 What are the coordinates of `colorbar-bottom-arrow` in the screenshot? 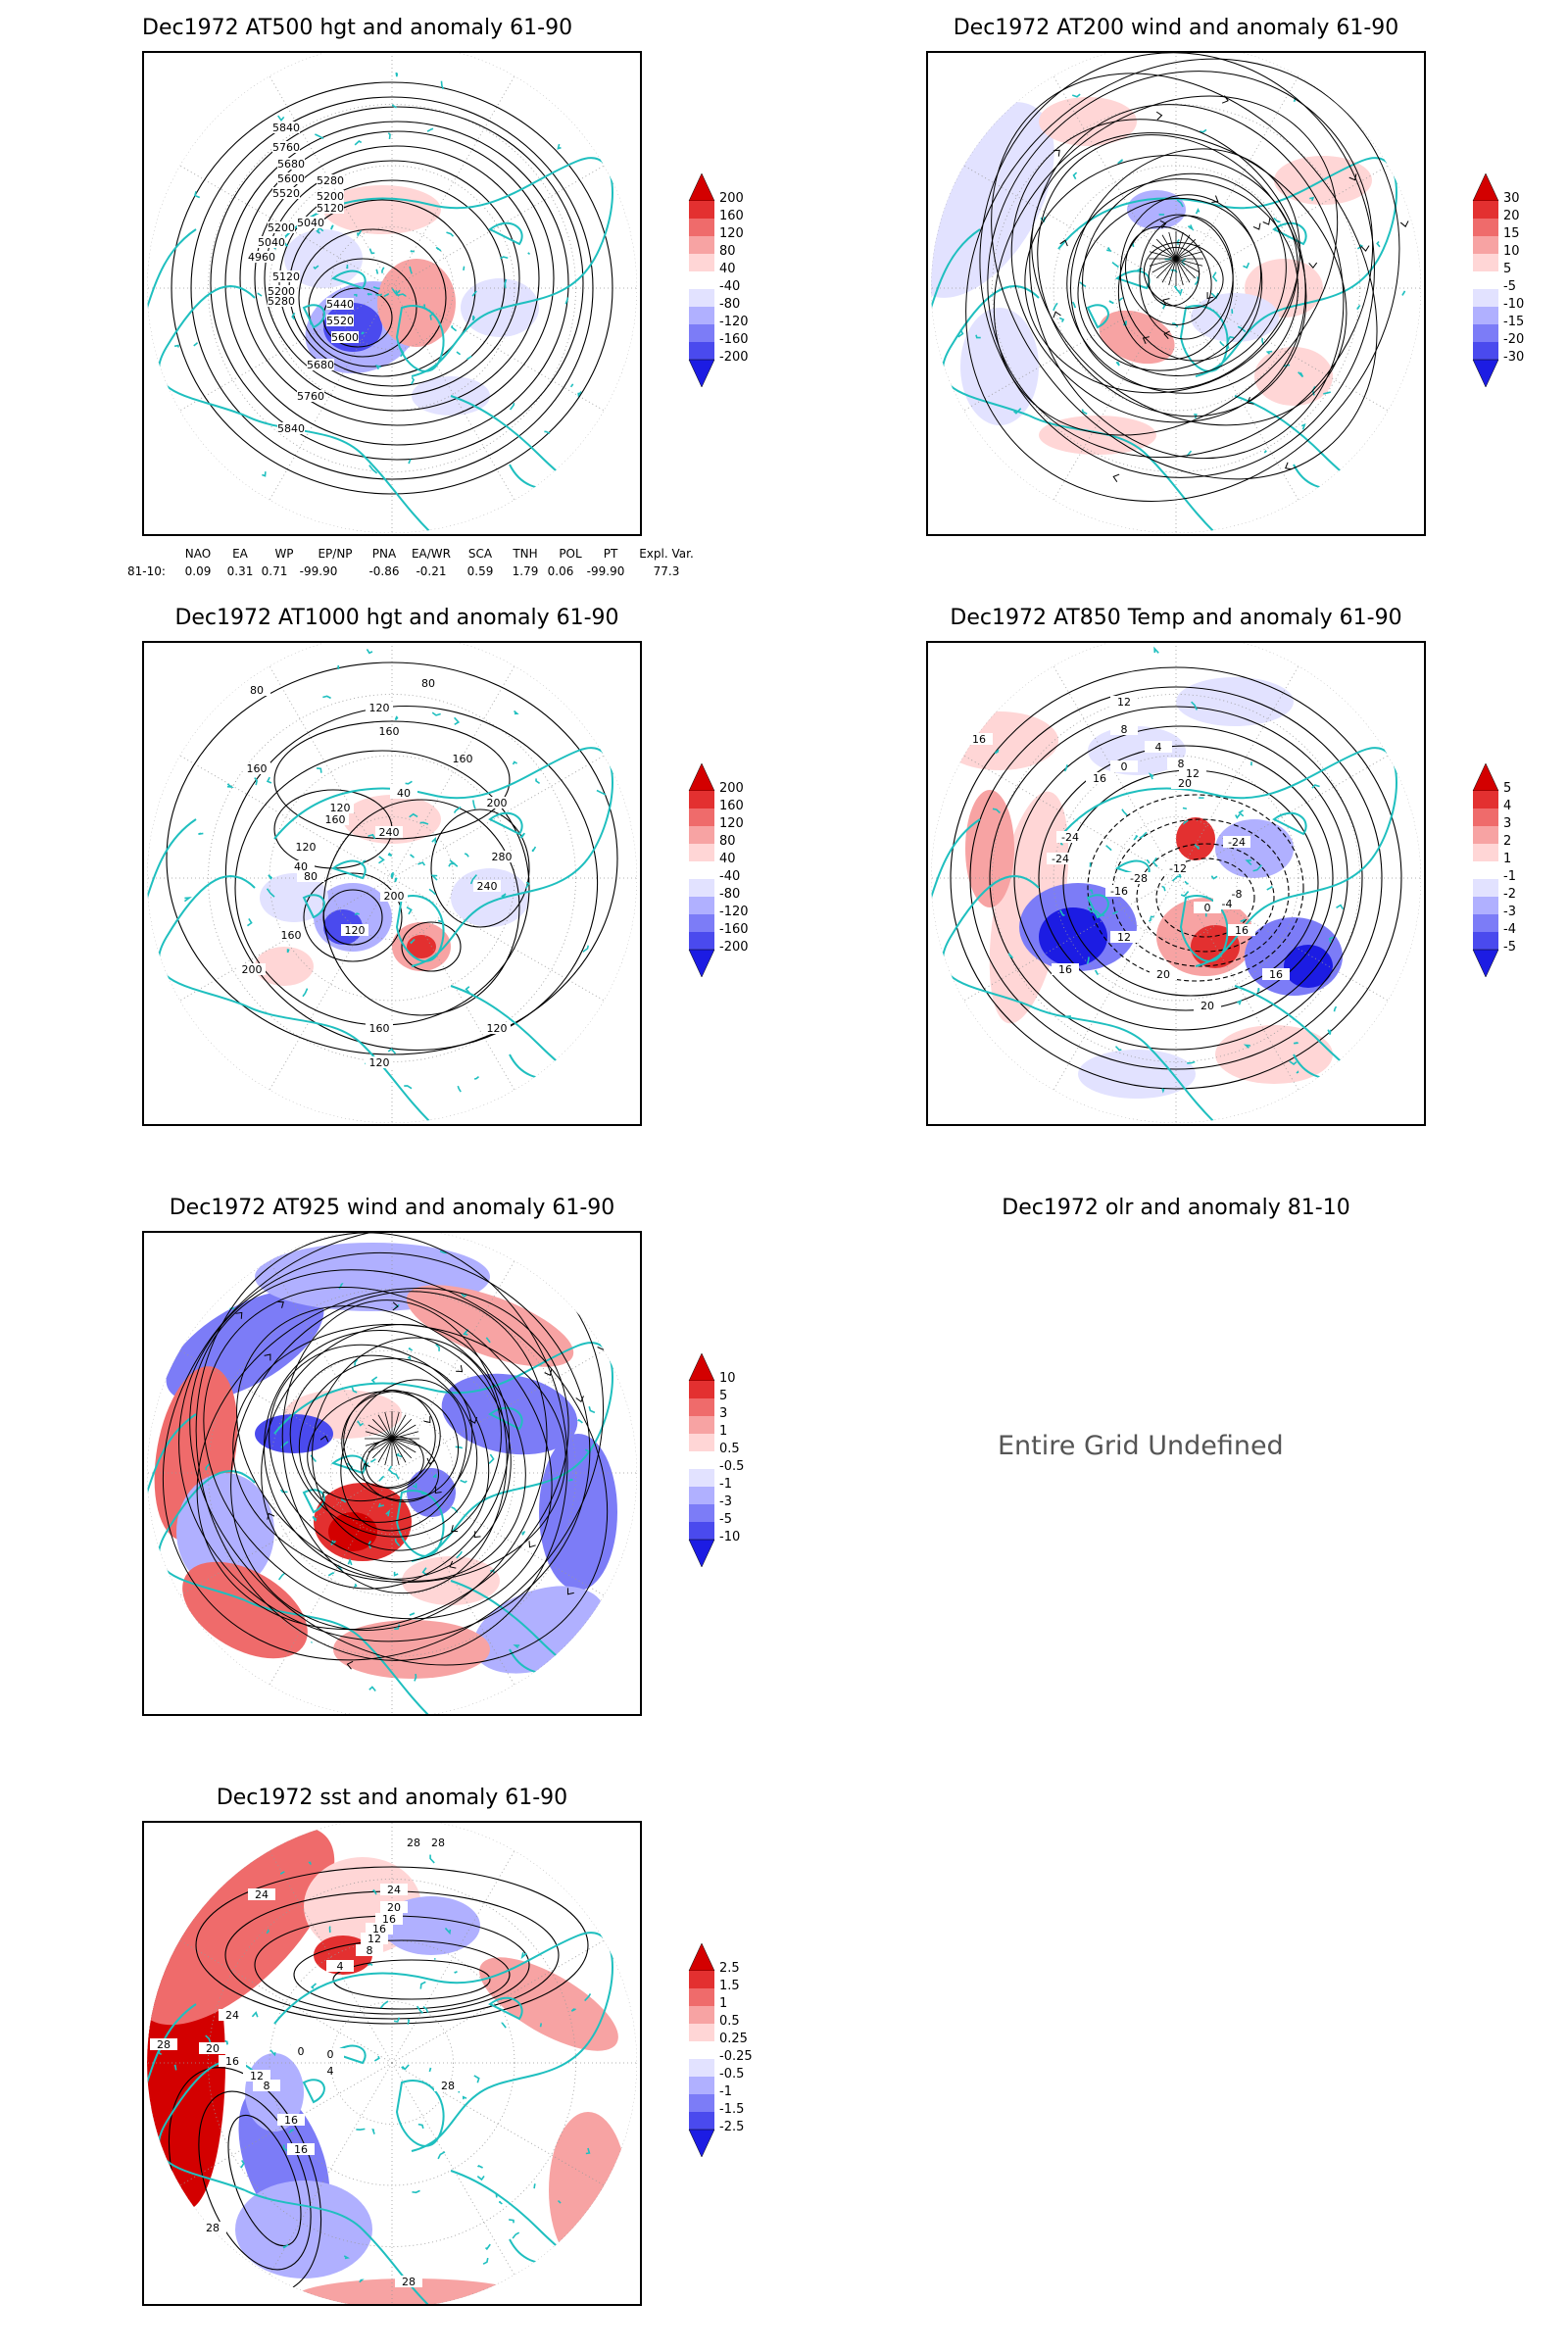 It's located at (701, 964).